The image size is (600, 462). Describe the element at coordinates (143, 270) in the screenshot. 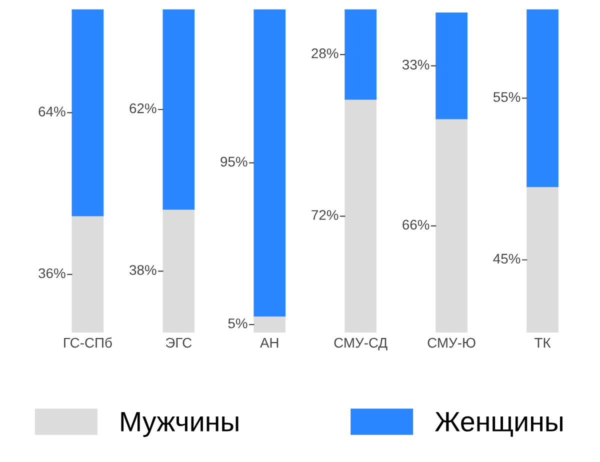

I see `data-label: 38%` at that location.